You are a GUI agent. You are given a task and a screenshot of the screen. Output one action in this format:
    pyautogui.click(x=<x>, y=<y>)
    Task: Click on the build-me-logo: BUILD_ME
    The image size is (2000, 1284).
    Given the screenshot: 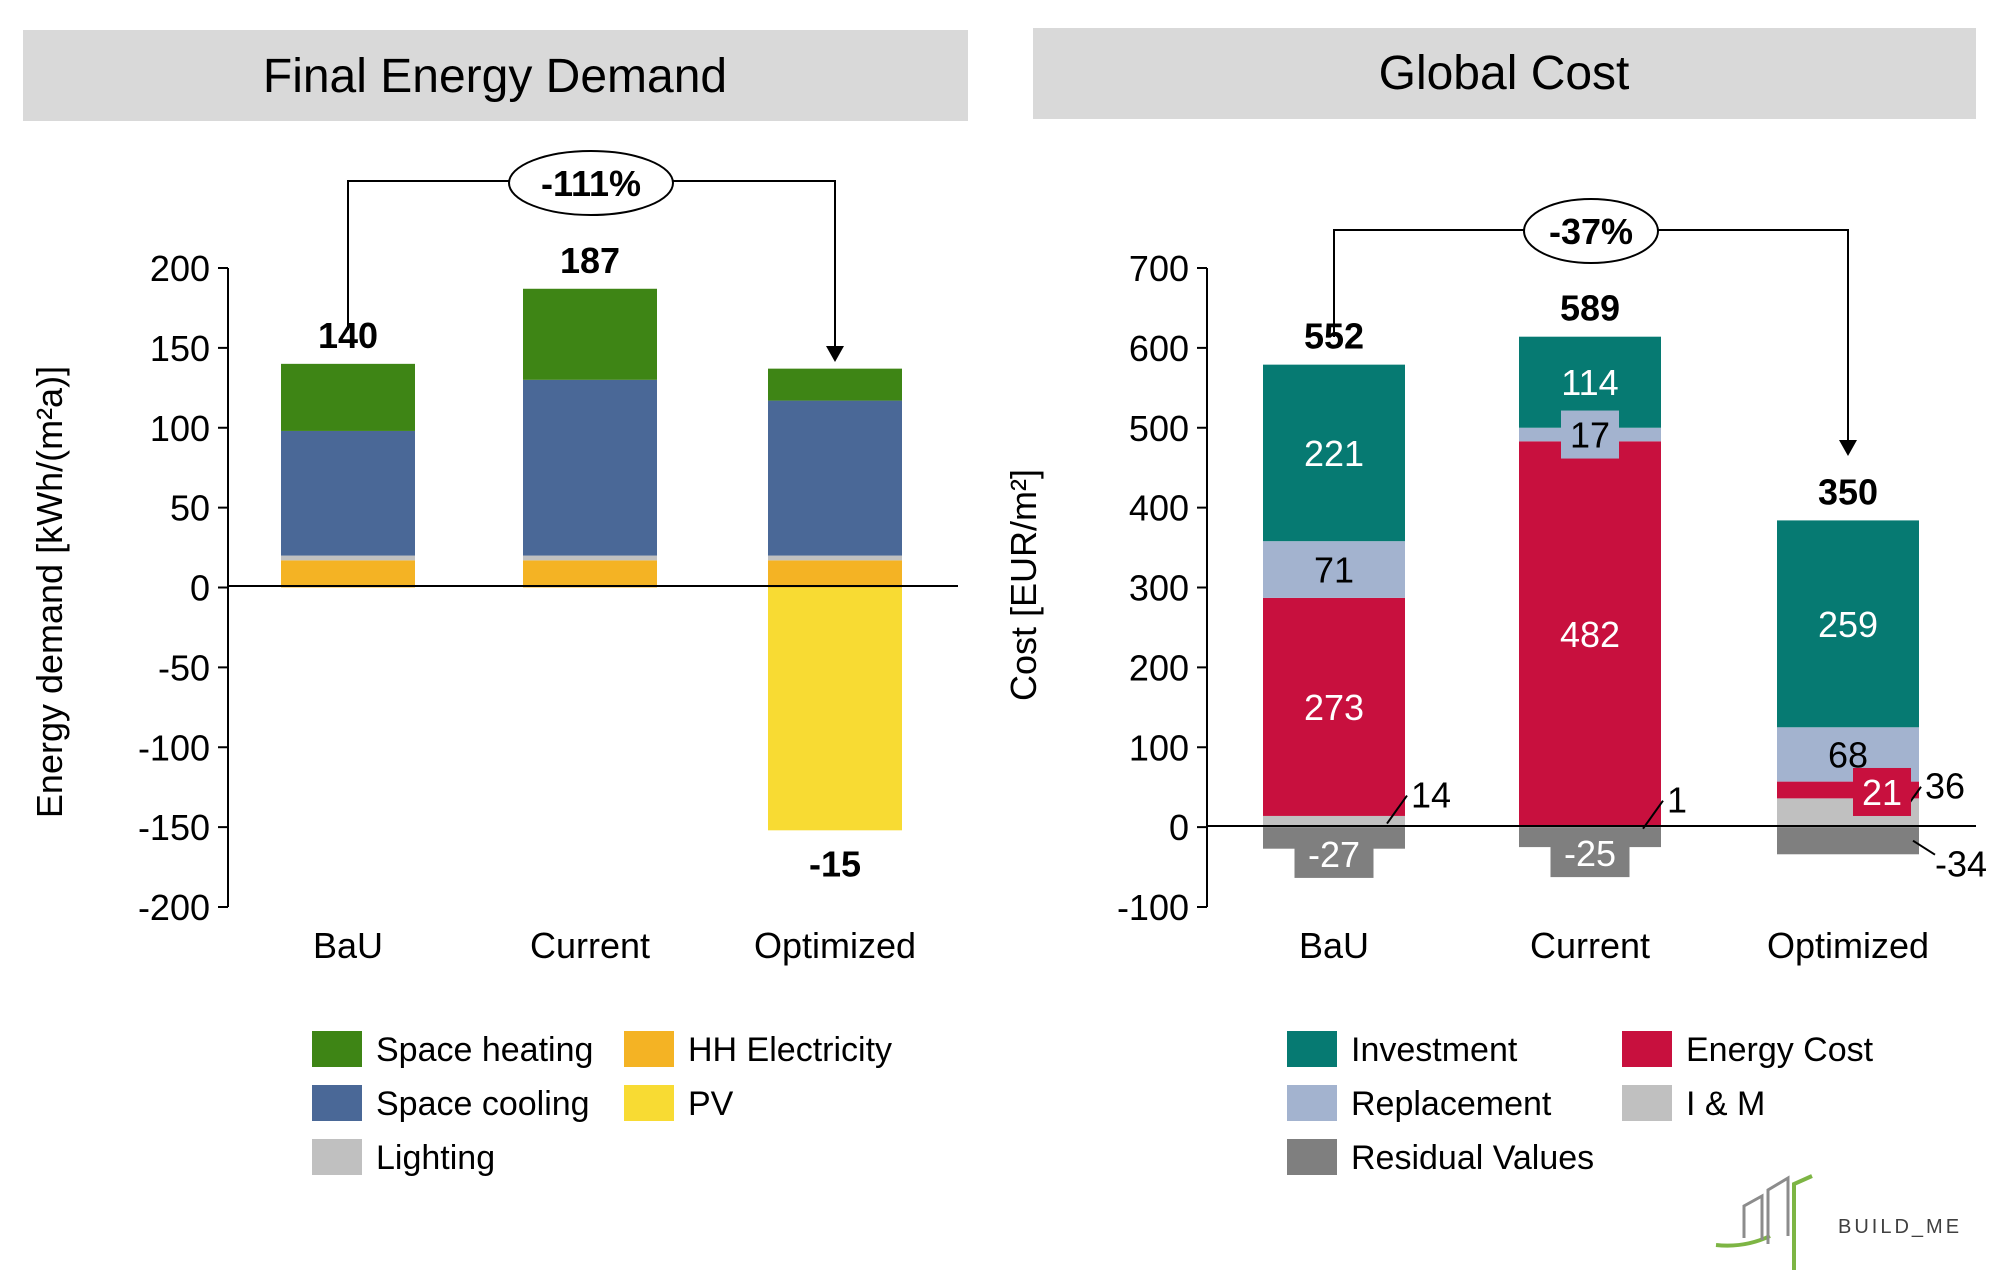 What is the action you would take?
    pyautogui.click(x=1838, y=1222)
    